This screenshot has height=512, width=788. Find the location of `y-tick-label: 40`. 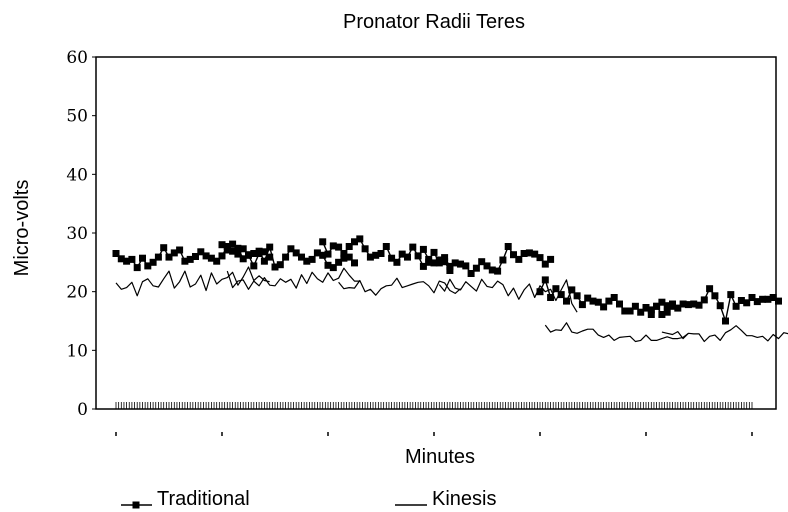

y-tick-label: 40 is located at coordinates (77, 175).